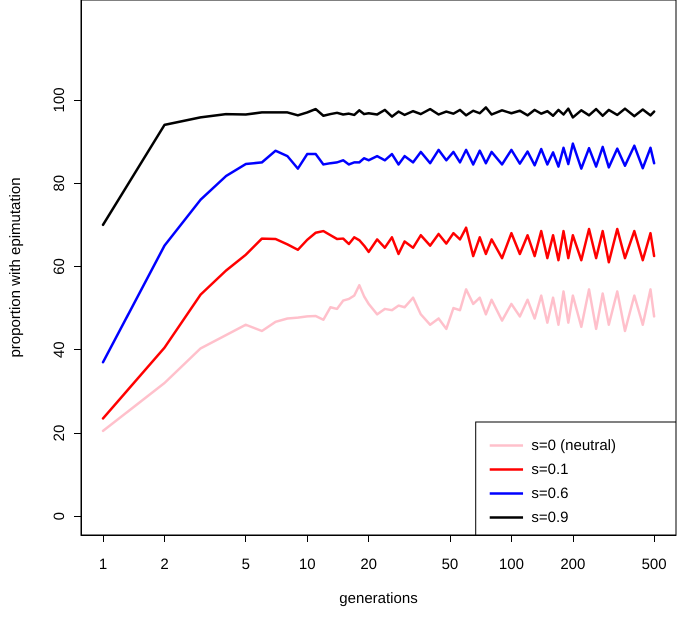 This screenshot has height=619, width=678. Describe the element at coordinates (573, 445) in the screenshot. I see `legend-label: s=0 (neutral)` at that location.